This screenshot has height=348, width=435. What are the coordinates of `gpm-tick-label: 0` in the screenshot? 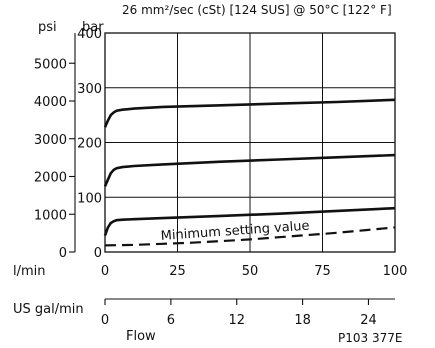 It's located at (105, 320).